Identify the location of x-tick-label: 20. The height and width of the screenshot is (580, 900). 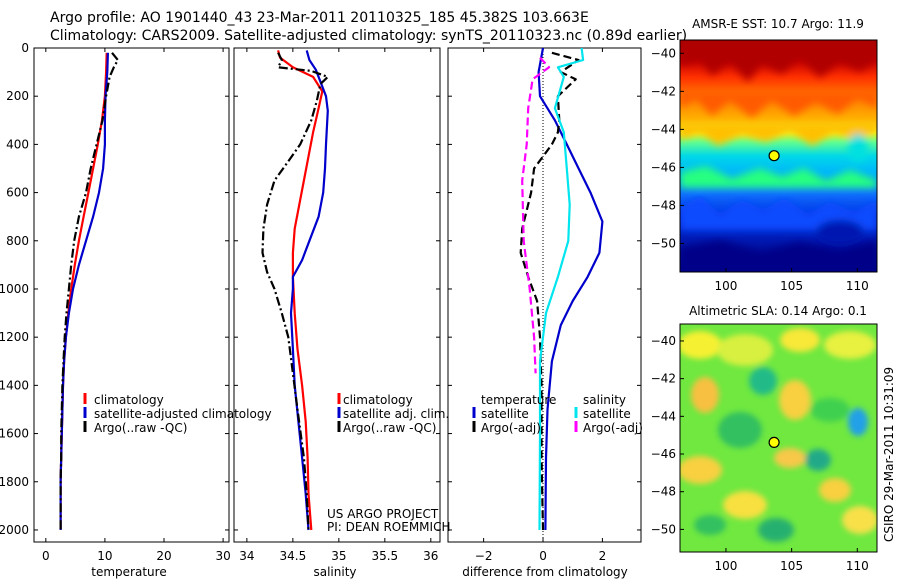
(163, 556).